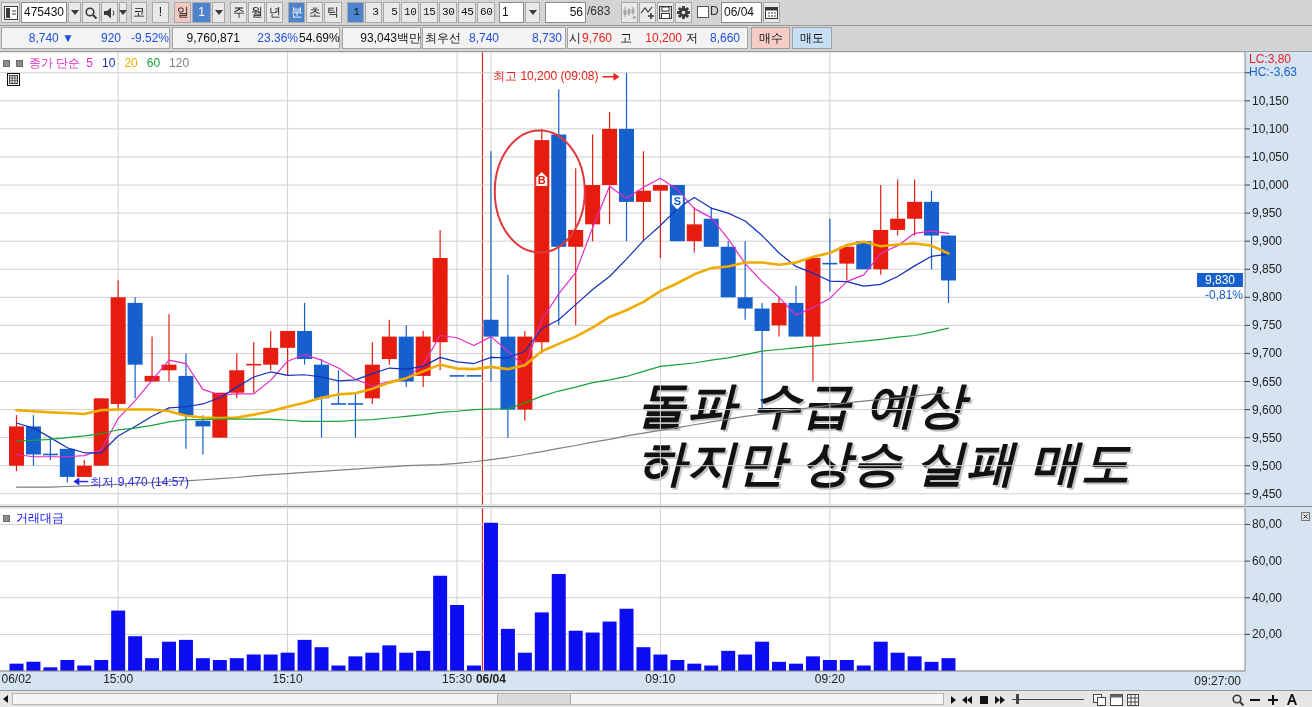 This screenshot has width=1312, height=707. I want to click on button: 초, so click(314, 12).